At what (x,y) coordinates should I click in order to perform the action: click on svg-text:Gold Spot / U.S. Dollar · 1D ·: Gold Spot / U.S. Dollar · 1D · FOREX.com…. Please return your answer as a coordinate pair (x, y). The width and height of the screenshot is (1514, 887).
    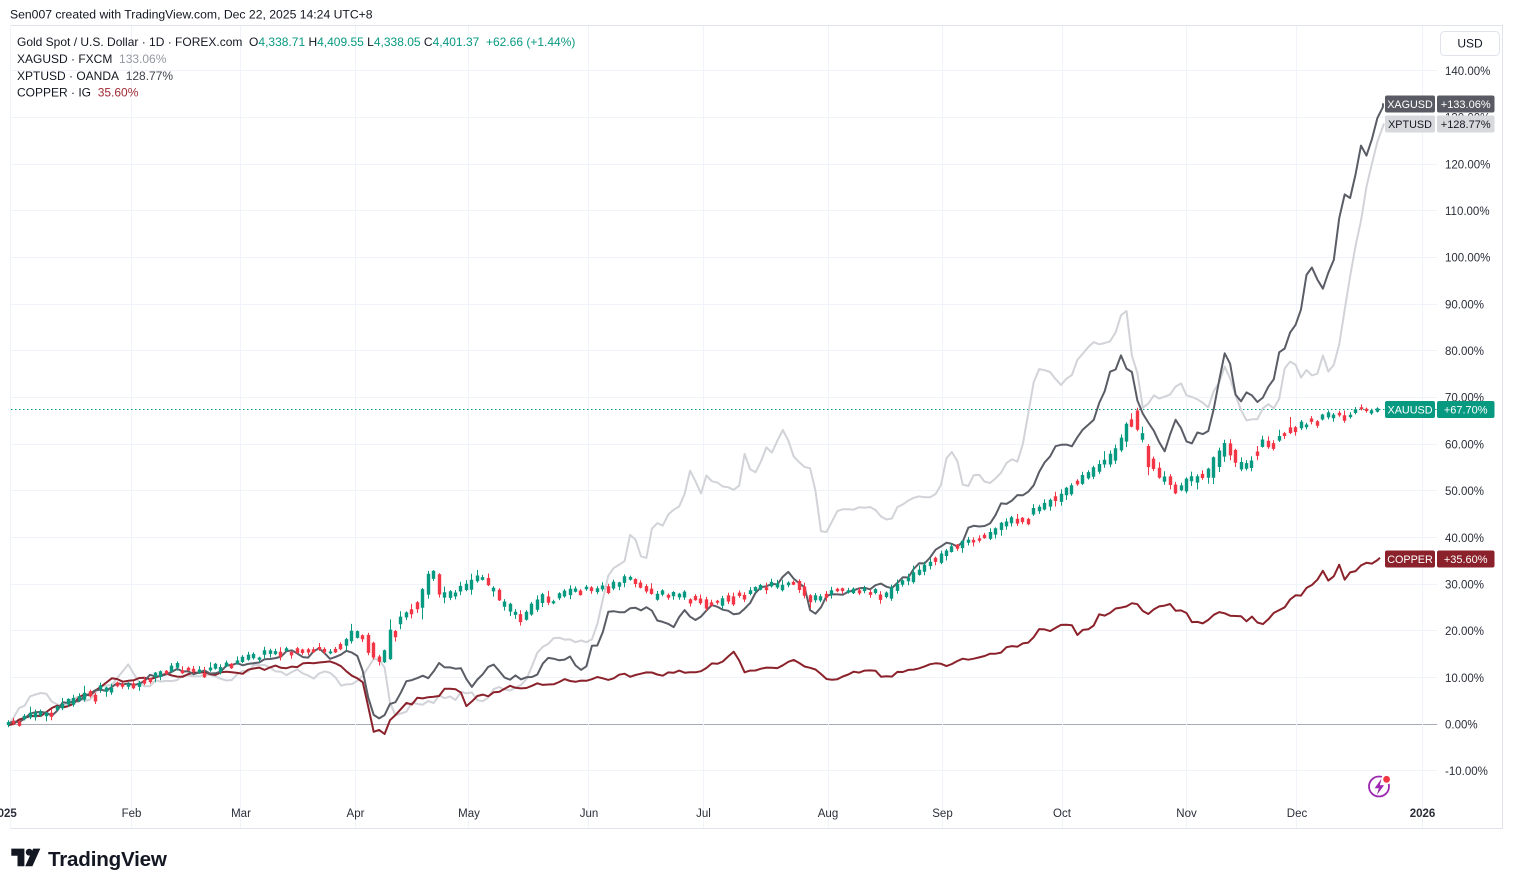
    Looking at the image, I should click on (296, 42).